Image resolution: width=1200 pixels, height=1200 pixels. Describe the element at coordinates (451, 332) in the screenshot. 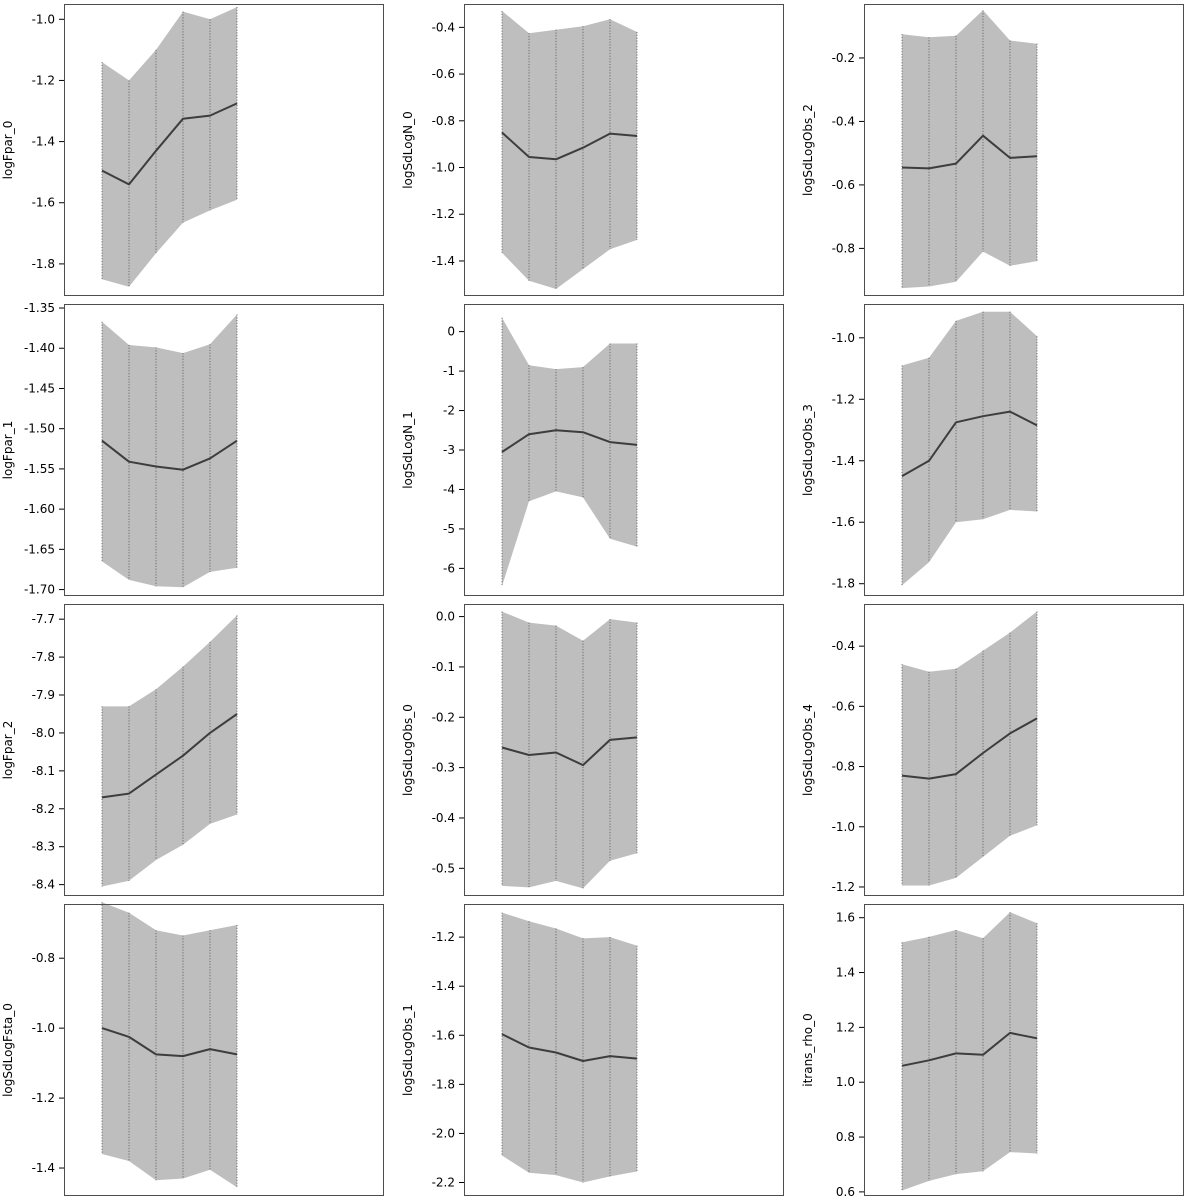

I see `y-tick-label: 0` at that location.